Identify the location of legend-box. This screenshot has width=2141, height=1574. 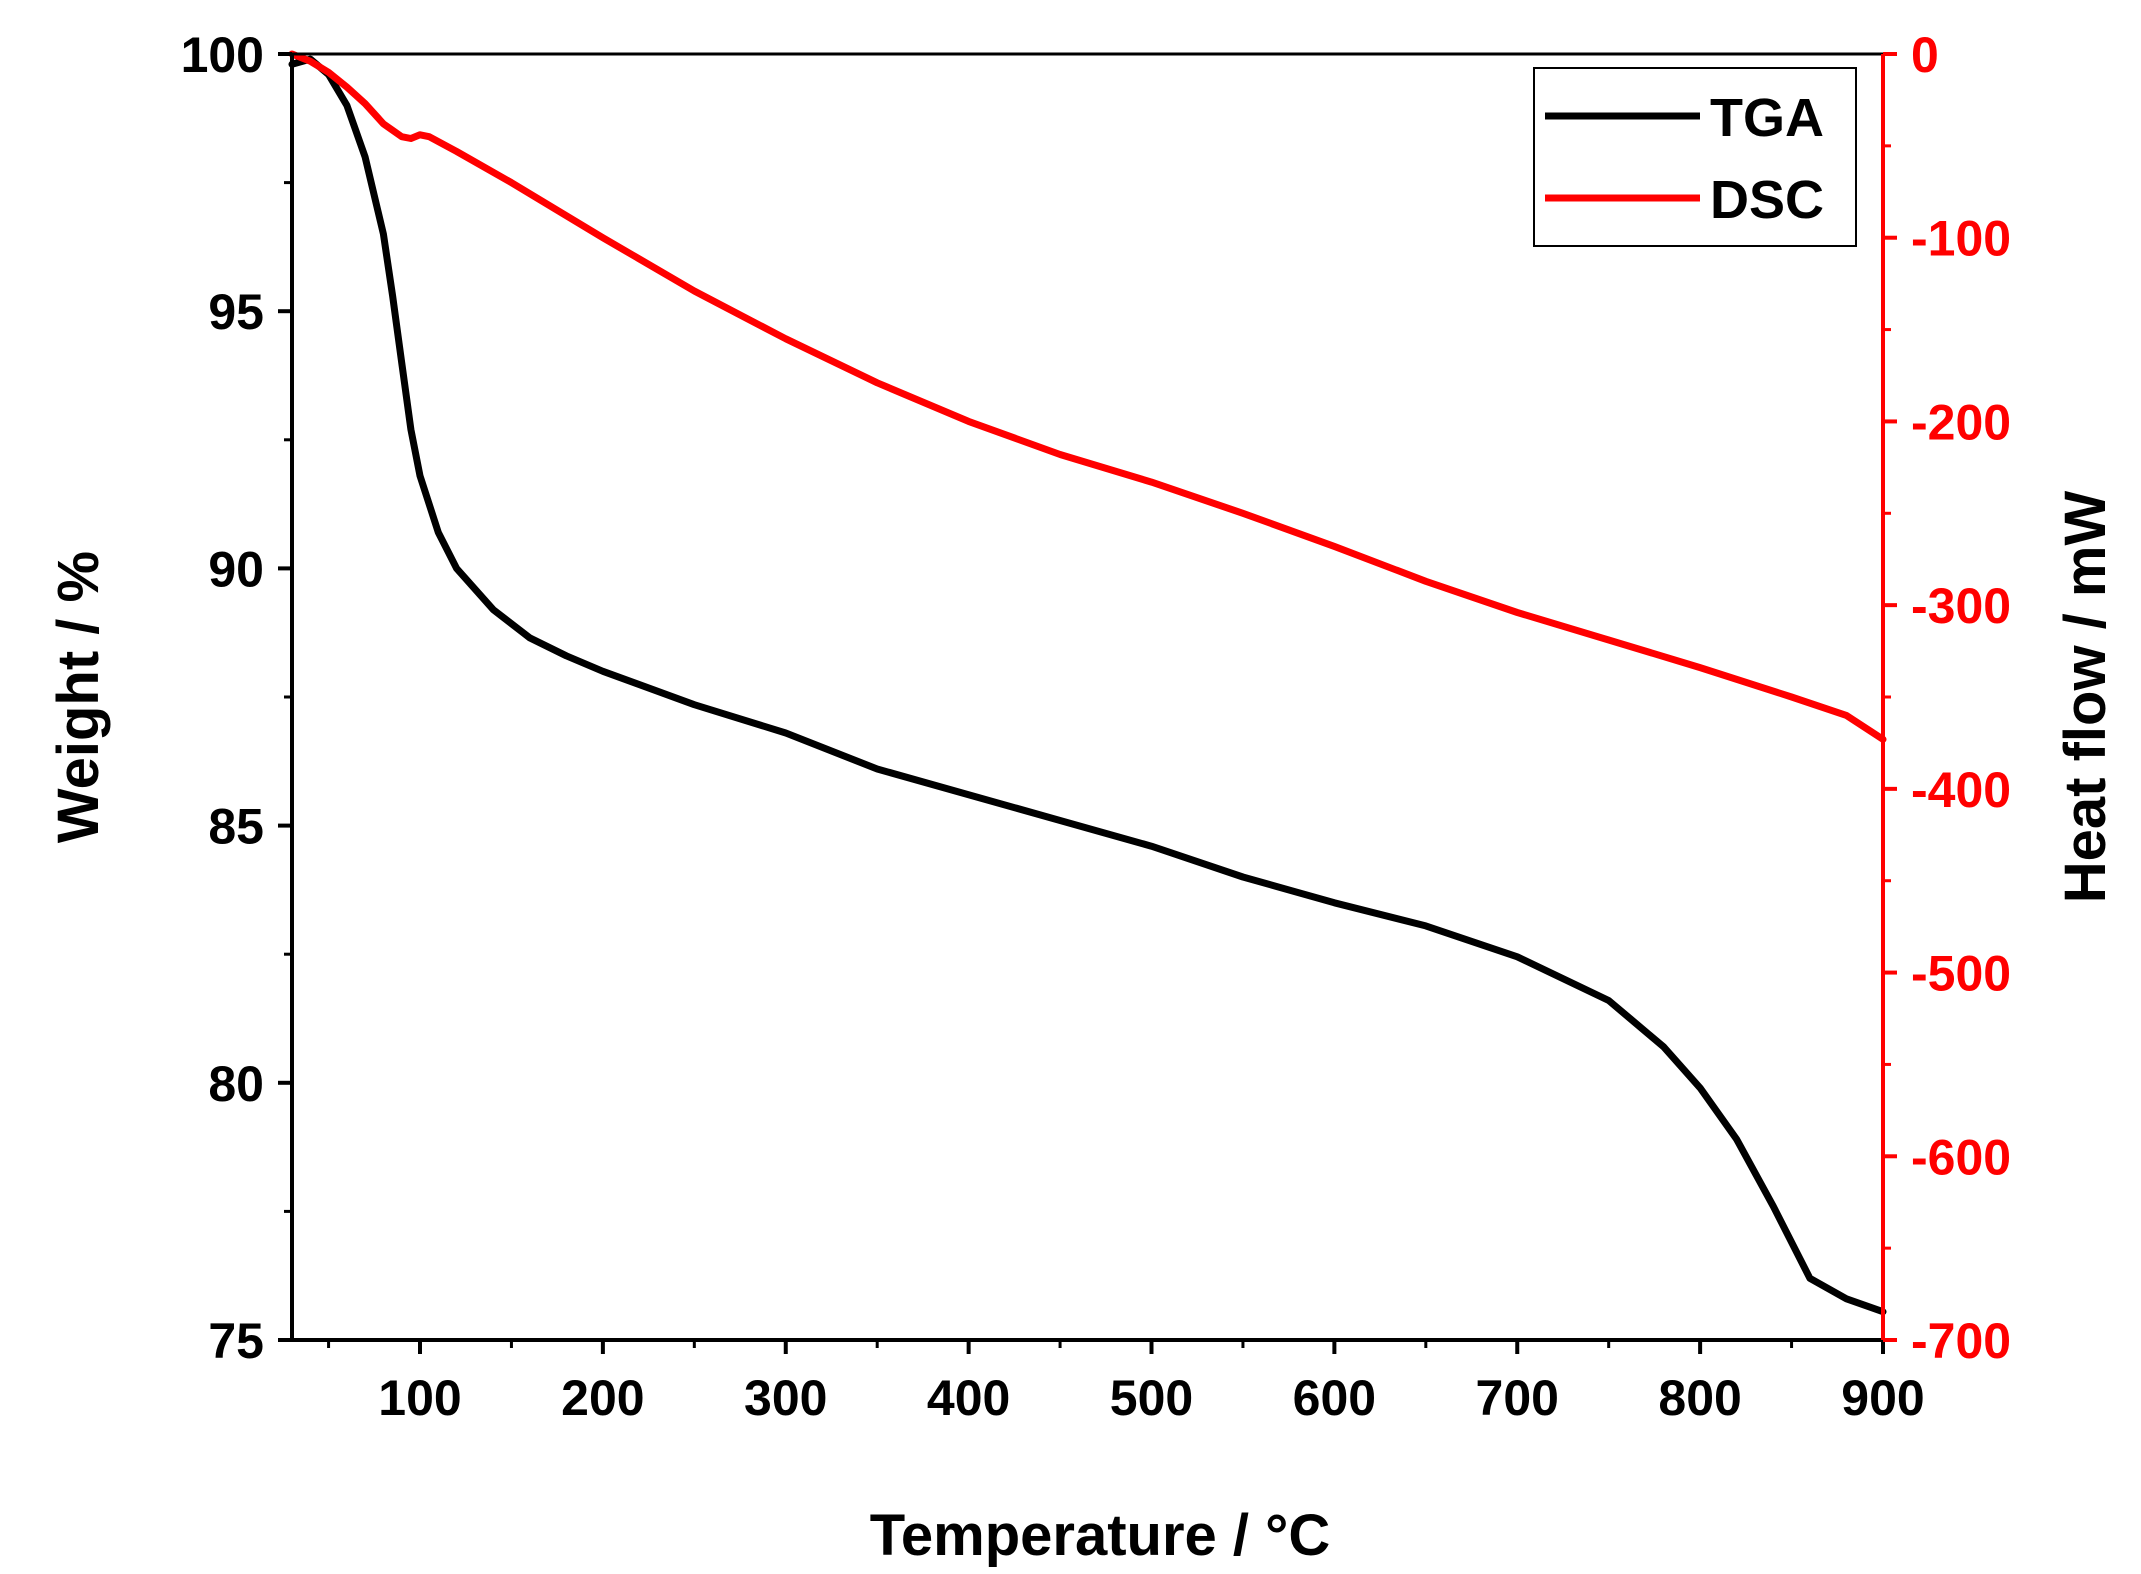
(1695, 157).